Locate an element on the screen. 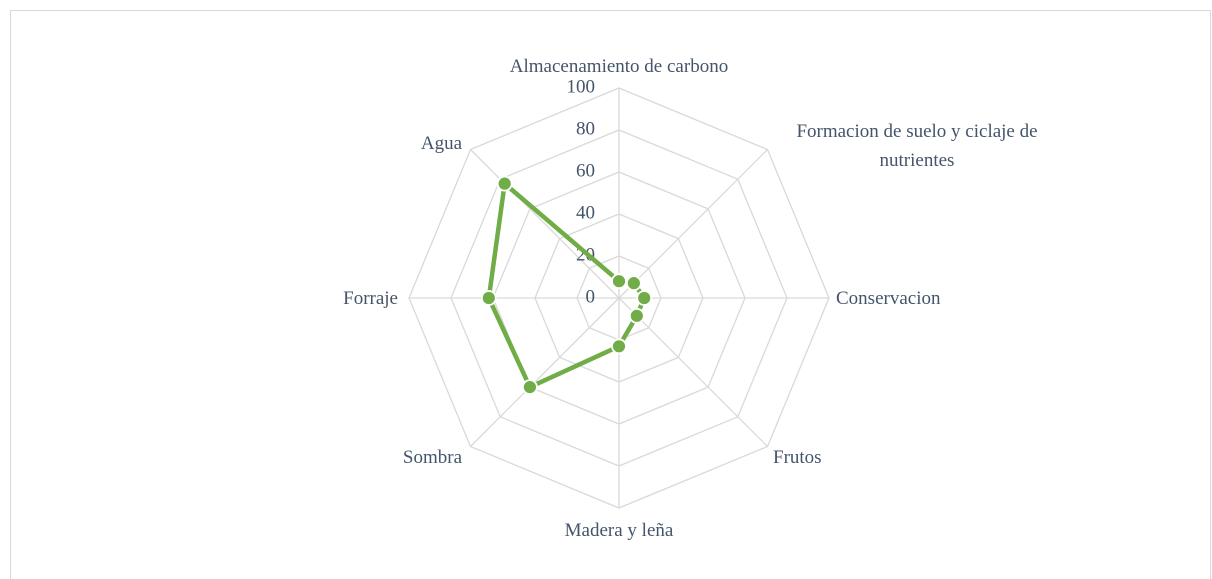 Image resolution: width=1212 pixels, height=579 pixels. category-label: Sombra is located at coordinates (432, 457).